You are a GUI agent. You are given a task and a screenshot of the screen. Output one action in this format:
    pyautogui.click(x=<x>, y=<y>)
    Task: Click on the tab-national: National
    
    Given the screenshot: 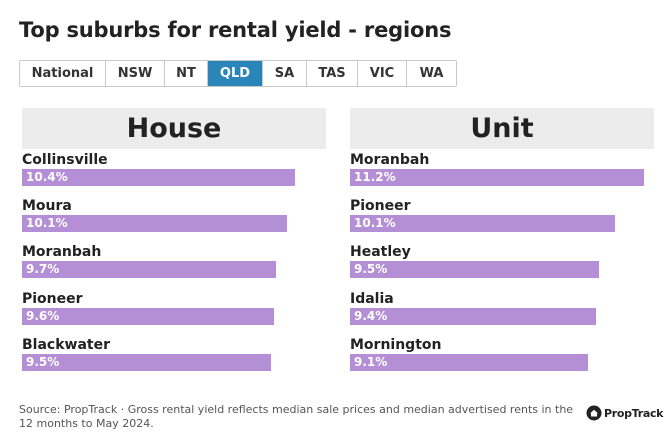 What is the action you would take?
    pyautogui.click(x=63, y=73)
    